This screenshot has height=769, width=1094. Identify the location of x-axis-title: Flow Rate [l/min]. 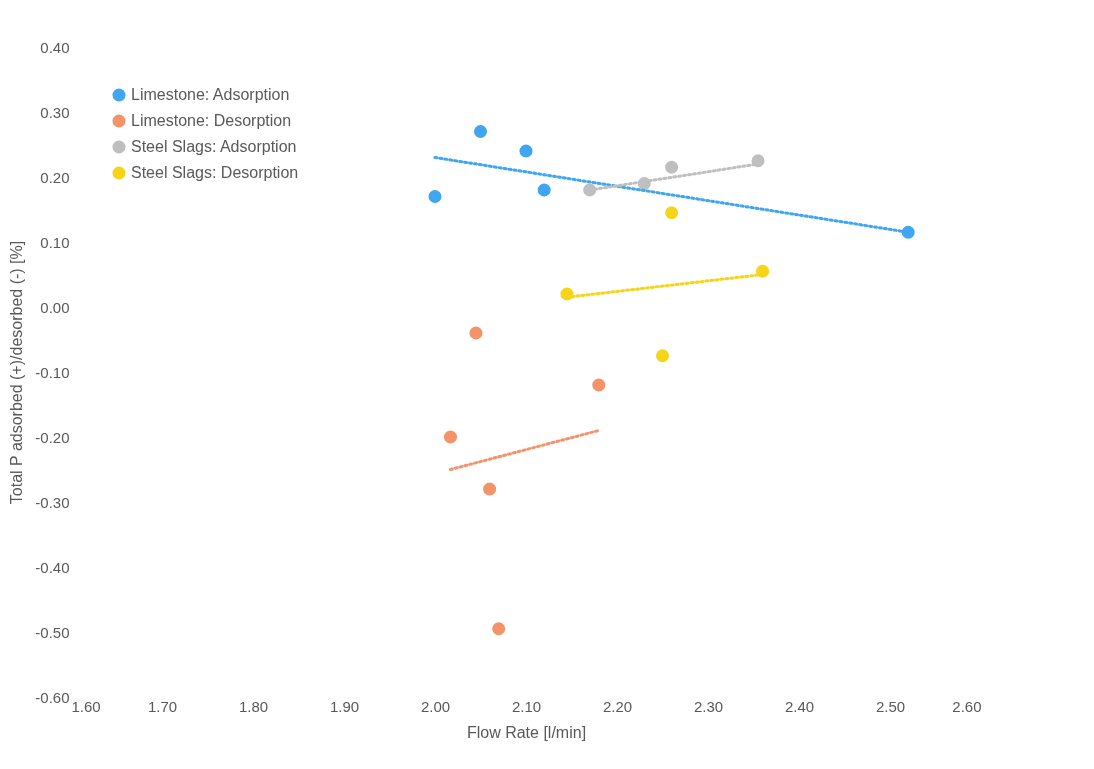
(526, 732).